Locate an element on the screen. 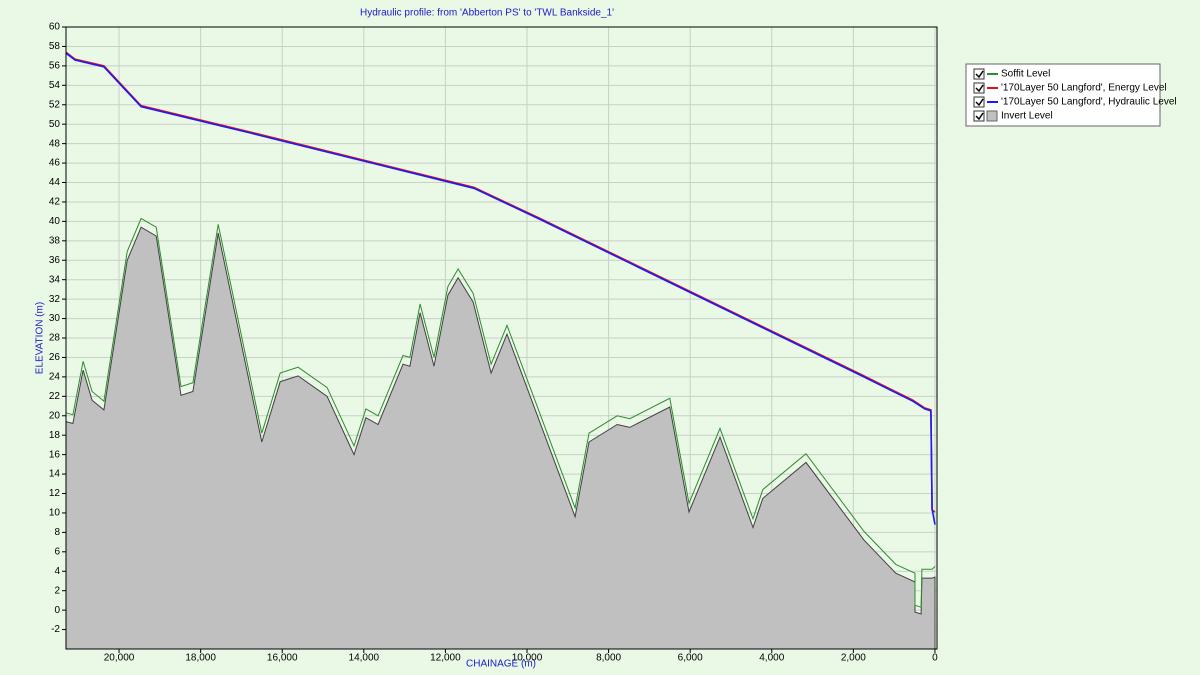 The height and width of the screenshot is (675, 1200). x-tick-label: 4,000 is located at coordinates (771, 658).